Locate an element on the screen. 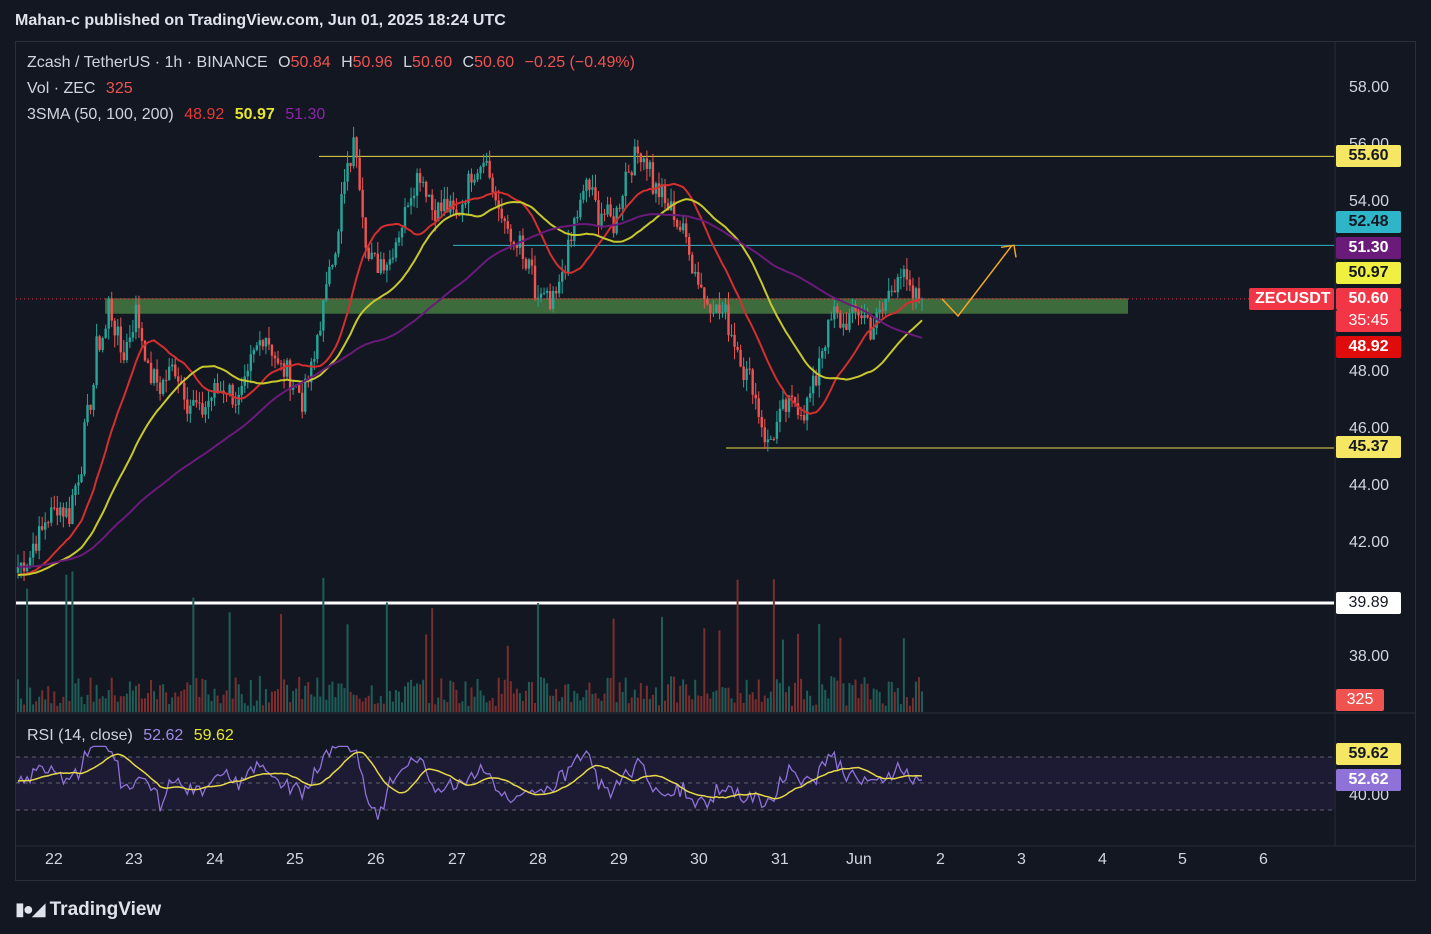 This screenshot has width=1431, height=934. legend-row-rsi: RSI (14, close) 52.62 59.62 is located at coordinates (133, 736).